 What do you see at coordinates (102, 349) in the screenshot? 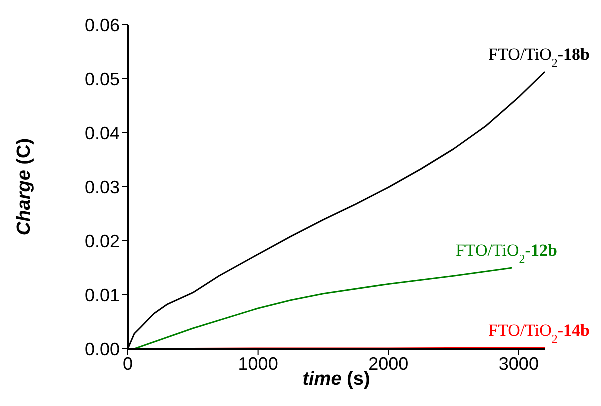
I see `y-tick-label: 0.00` at bounding box center [102, 349].